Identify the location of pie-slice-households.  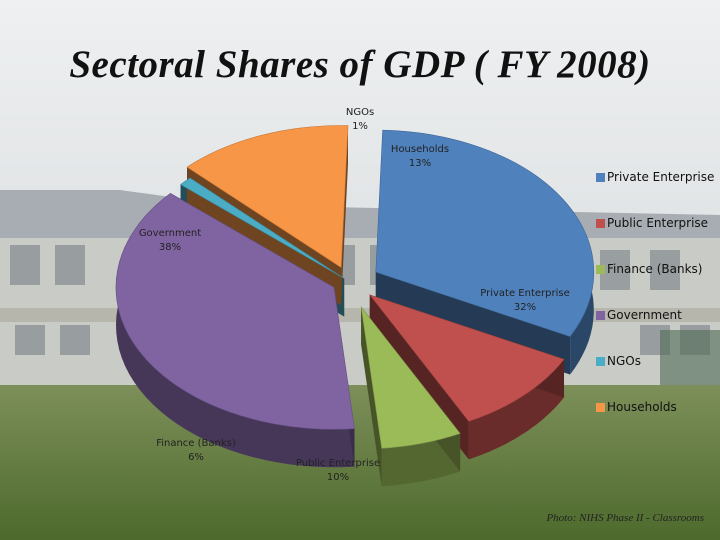
(267, 197).